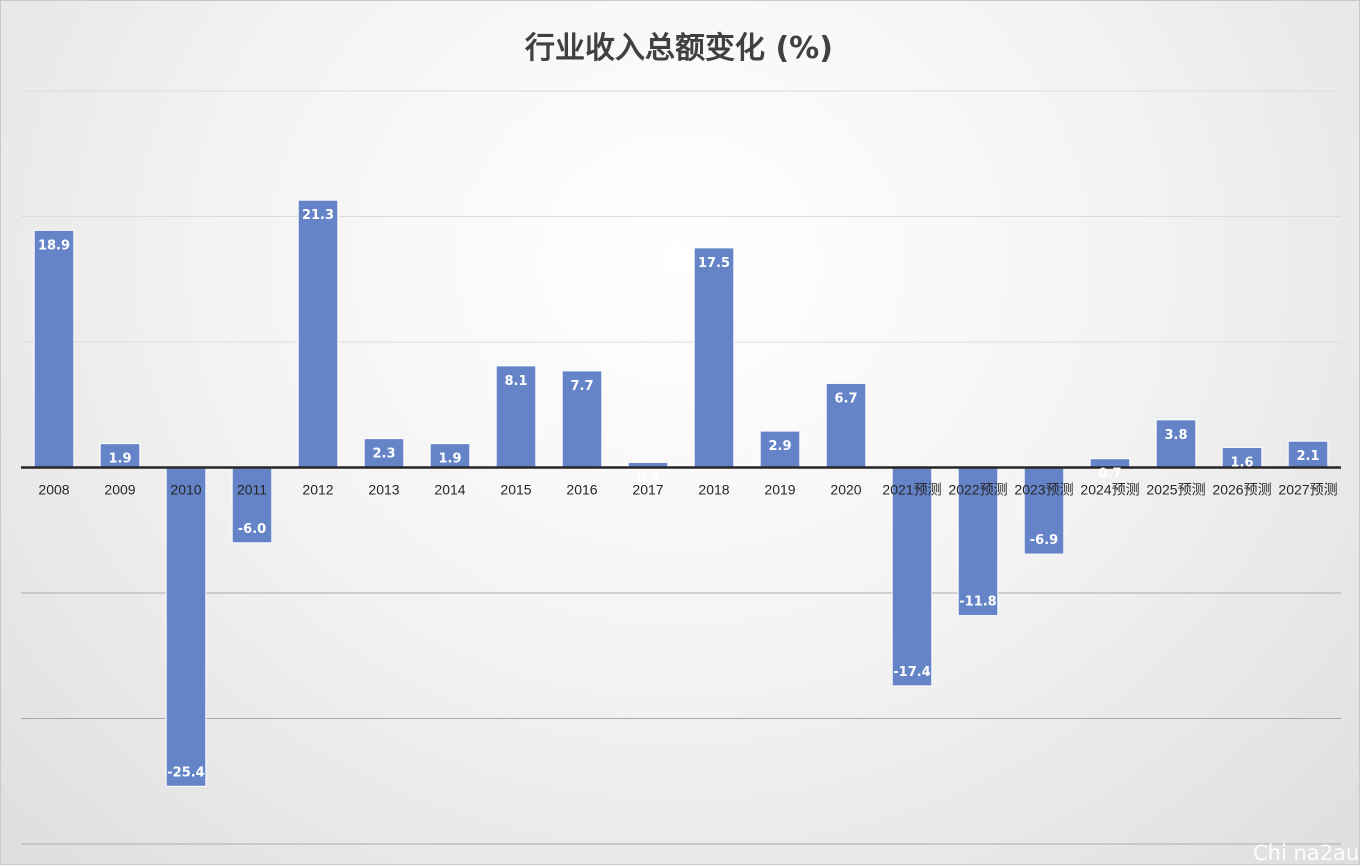 The image size is (1360, 866). Describe the element at coordinates (185, 490) in the screenshot. I see `category-label: 2010` at that location.